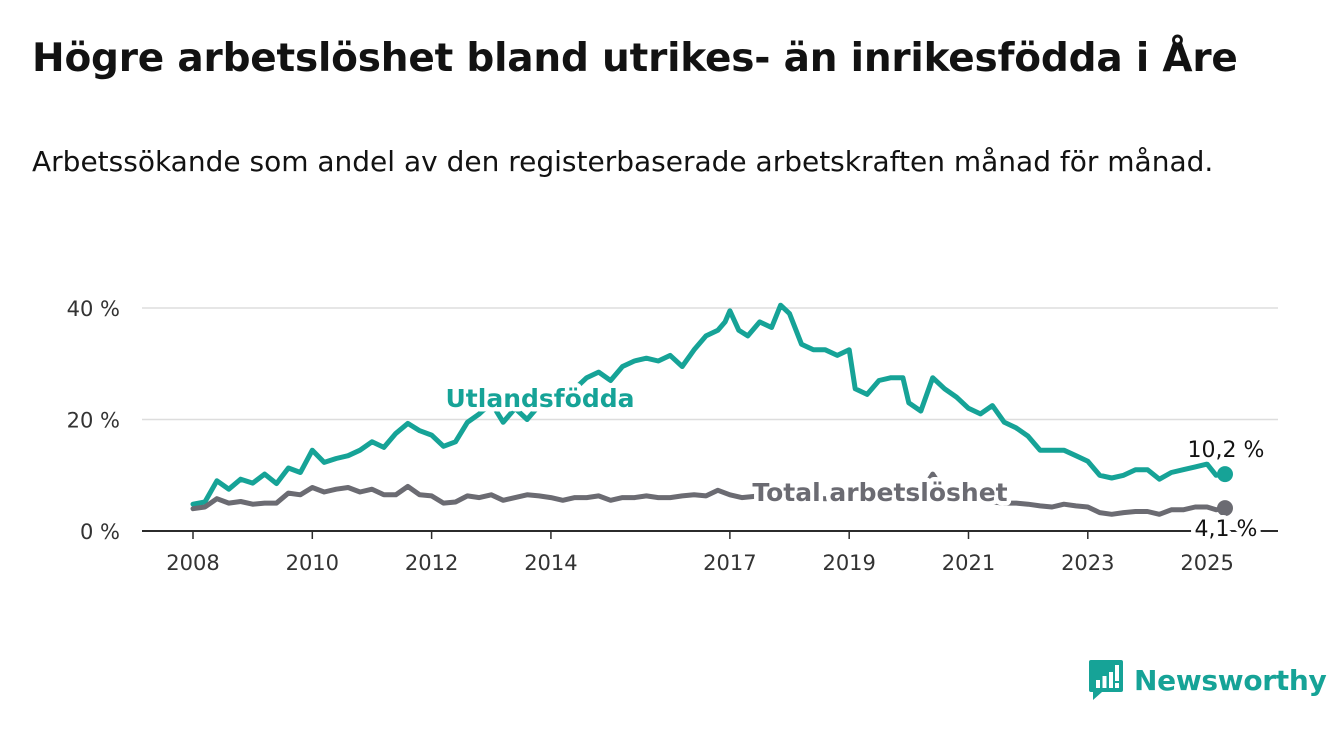 The image size is (1340, 734). What do you see at coordinates (700, 553) in the screenshot?
I see `x-axis: 2008 2010 2012 2014 2017 2019 2021 2023 2025` at bounding box center [700, 553].